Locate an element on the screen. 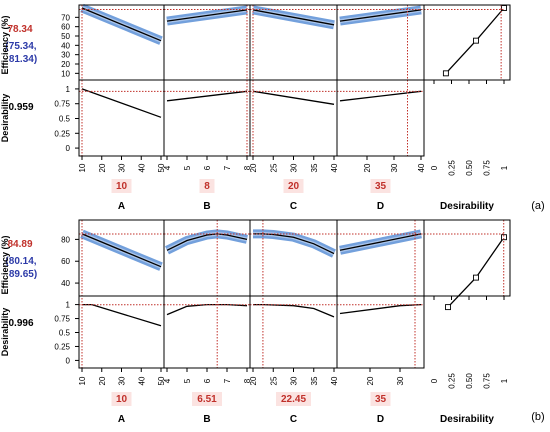 The image size is (550, 432). desirability-function-line is located at coordinates (476, 272).